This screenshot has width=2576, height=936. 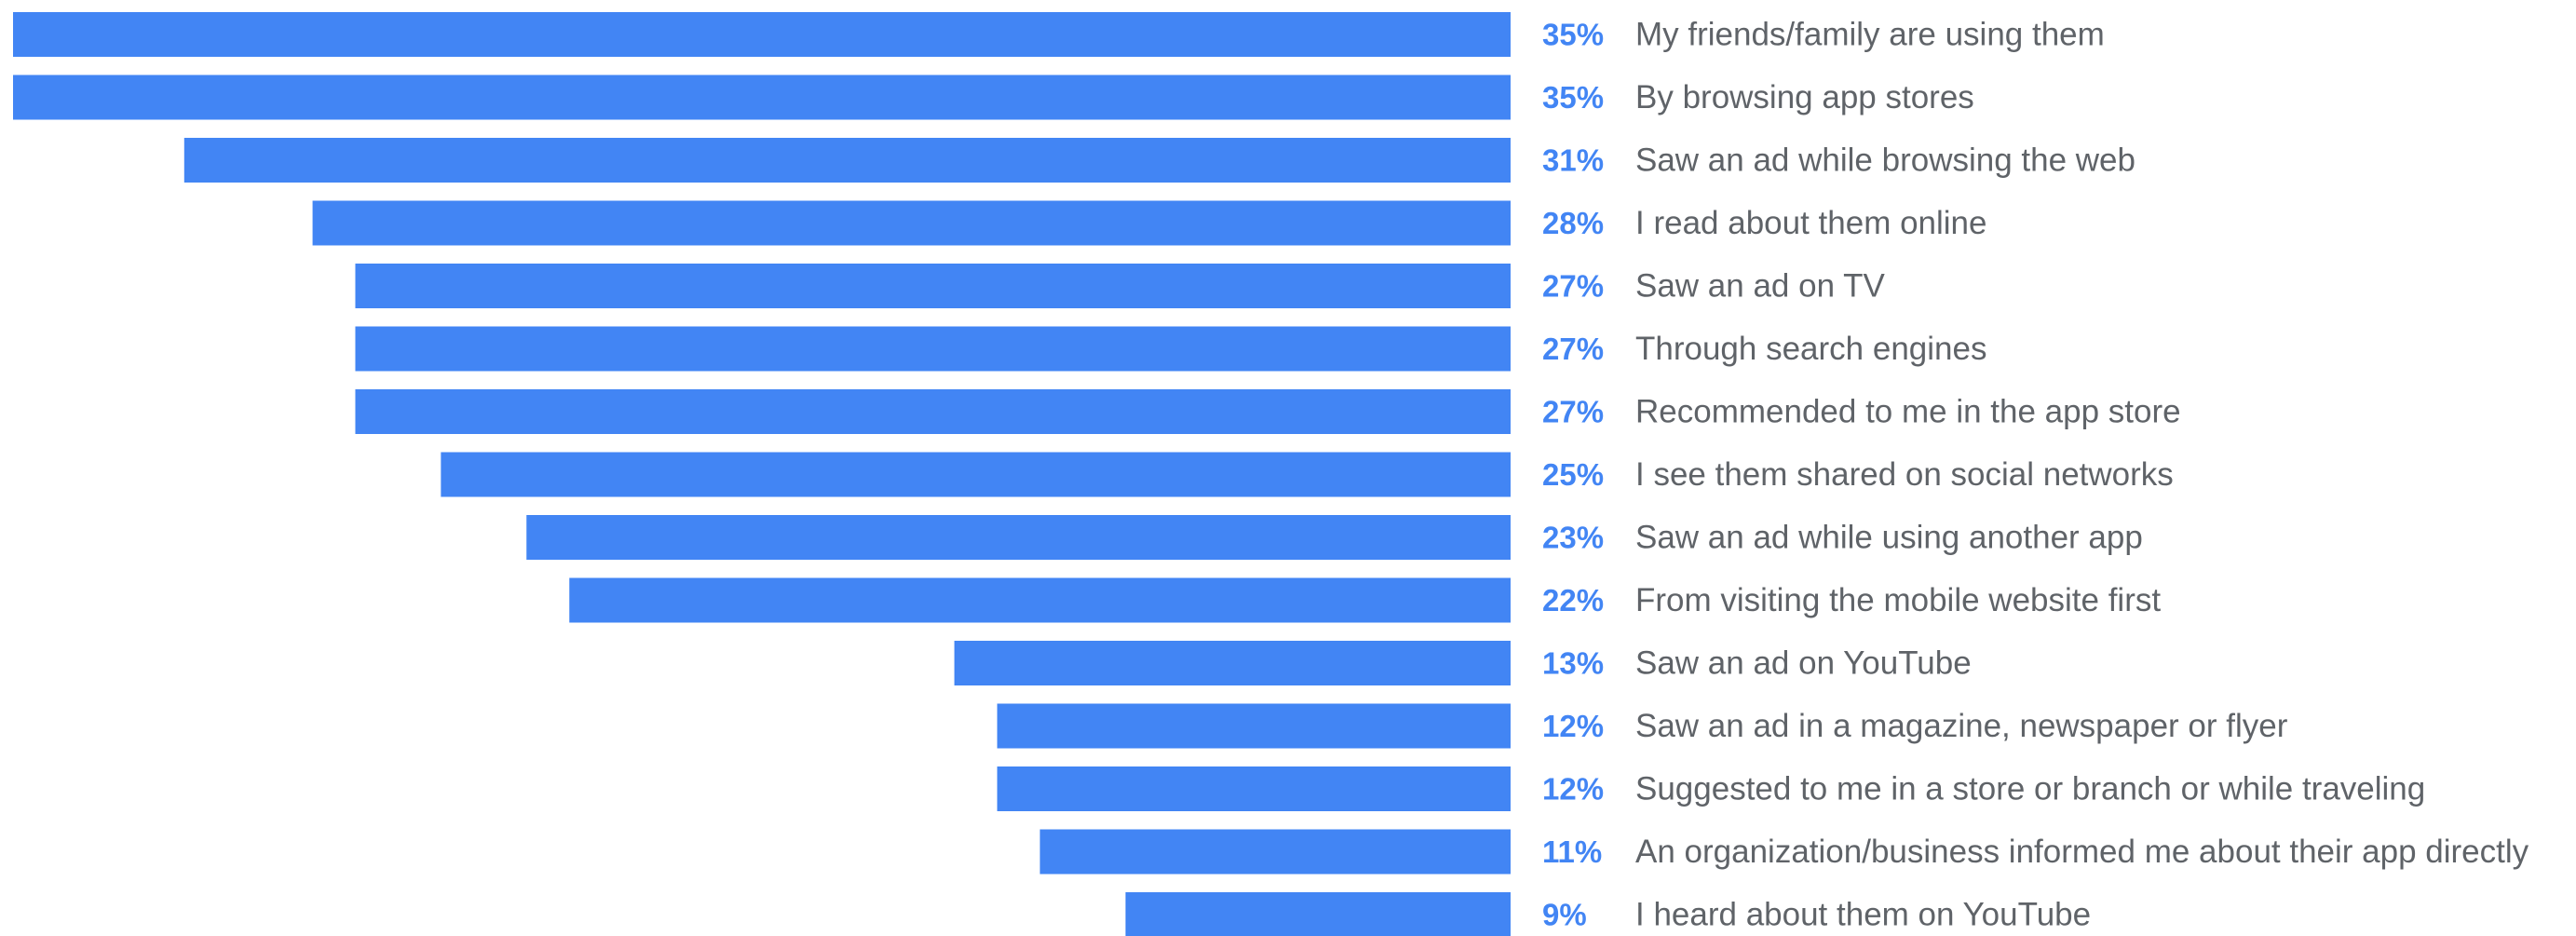 I want to click on category-label: My friends/family are using them, so click(x=1870, y=35).